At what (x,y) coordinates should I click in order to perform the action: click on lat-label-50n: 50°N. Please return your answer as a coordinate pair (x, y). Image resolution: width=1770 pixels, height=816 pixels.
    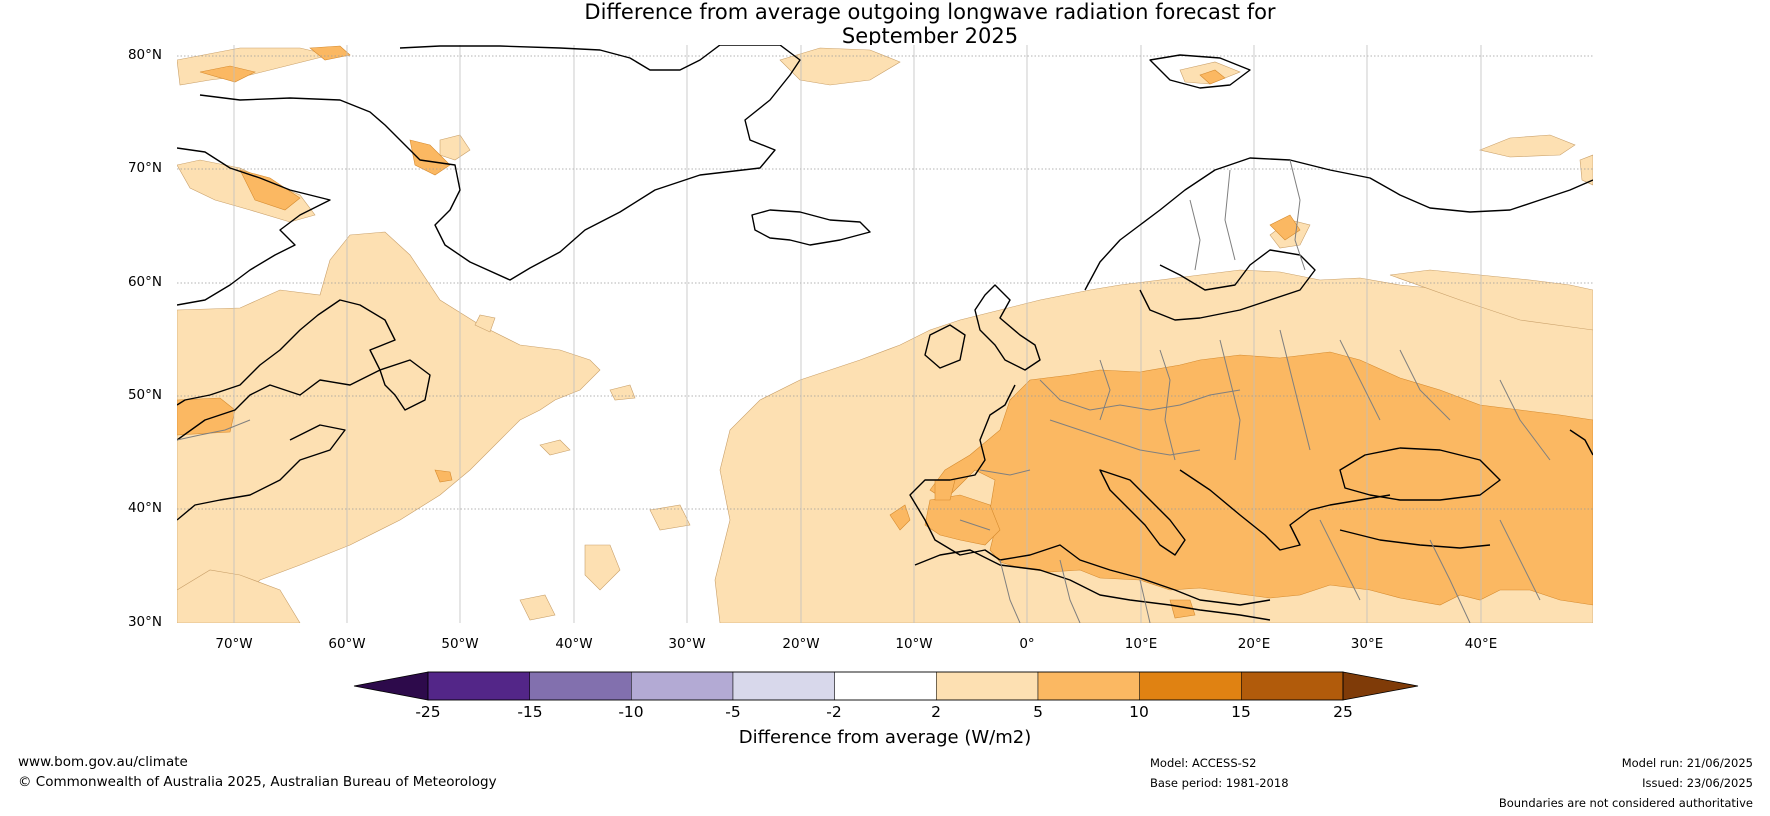
    Looking at the image, I should click on (144, 395).